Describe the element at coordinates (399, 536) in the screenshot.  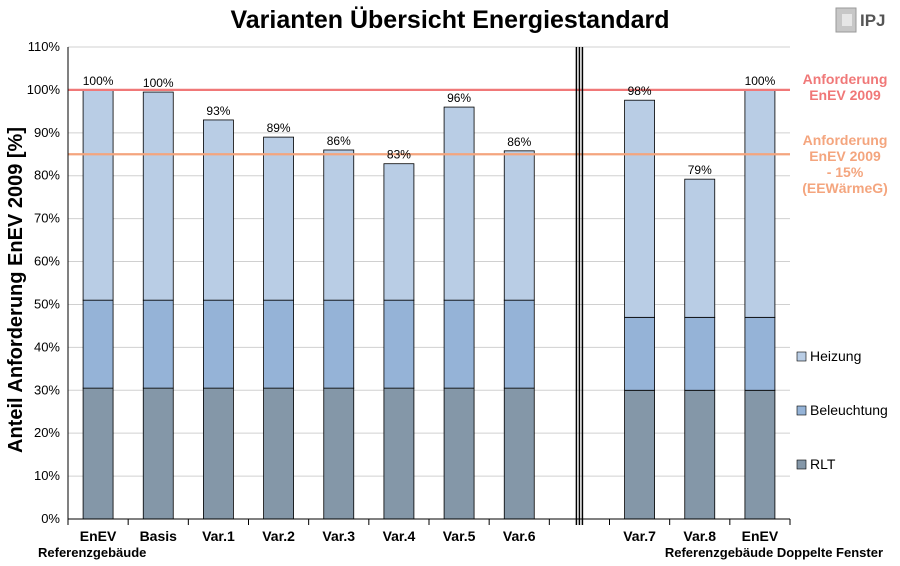
I see `category-label: Var.4` at that location.